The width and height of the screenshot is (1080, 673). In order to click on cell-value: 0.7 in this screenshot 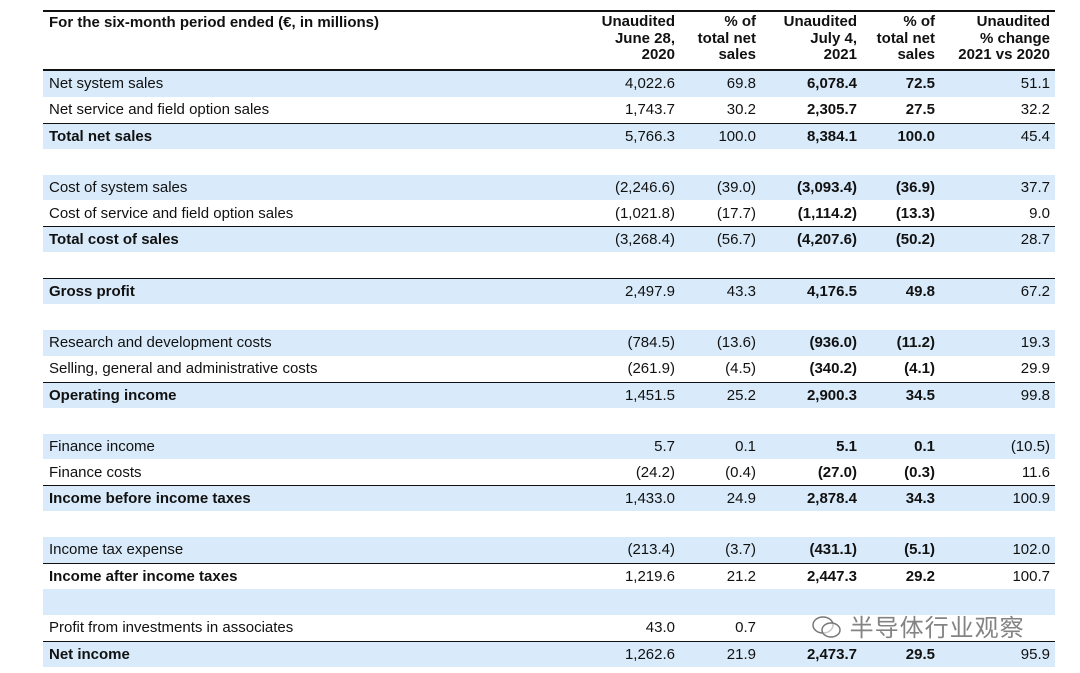, I will do `click(745, 627)`.